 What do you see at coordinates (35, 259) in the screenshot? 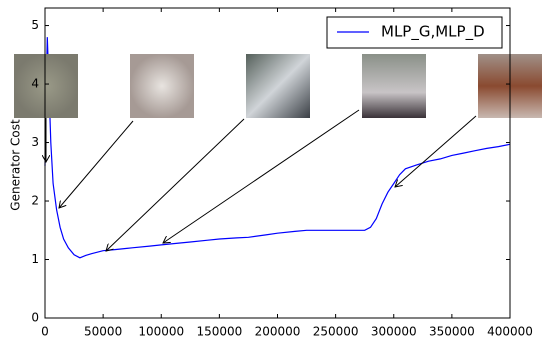
I see `y-tick-label: 1` at bounding box center [35, 259].